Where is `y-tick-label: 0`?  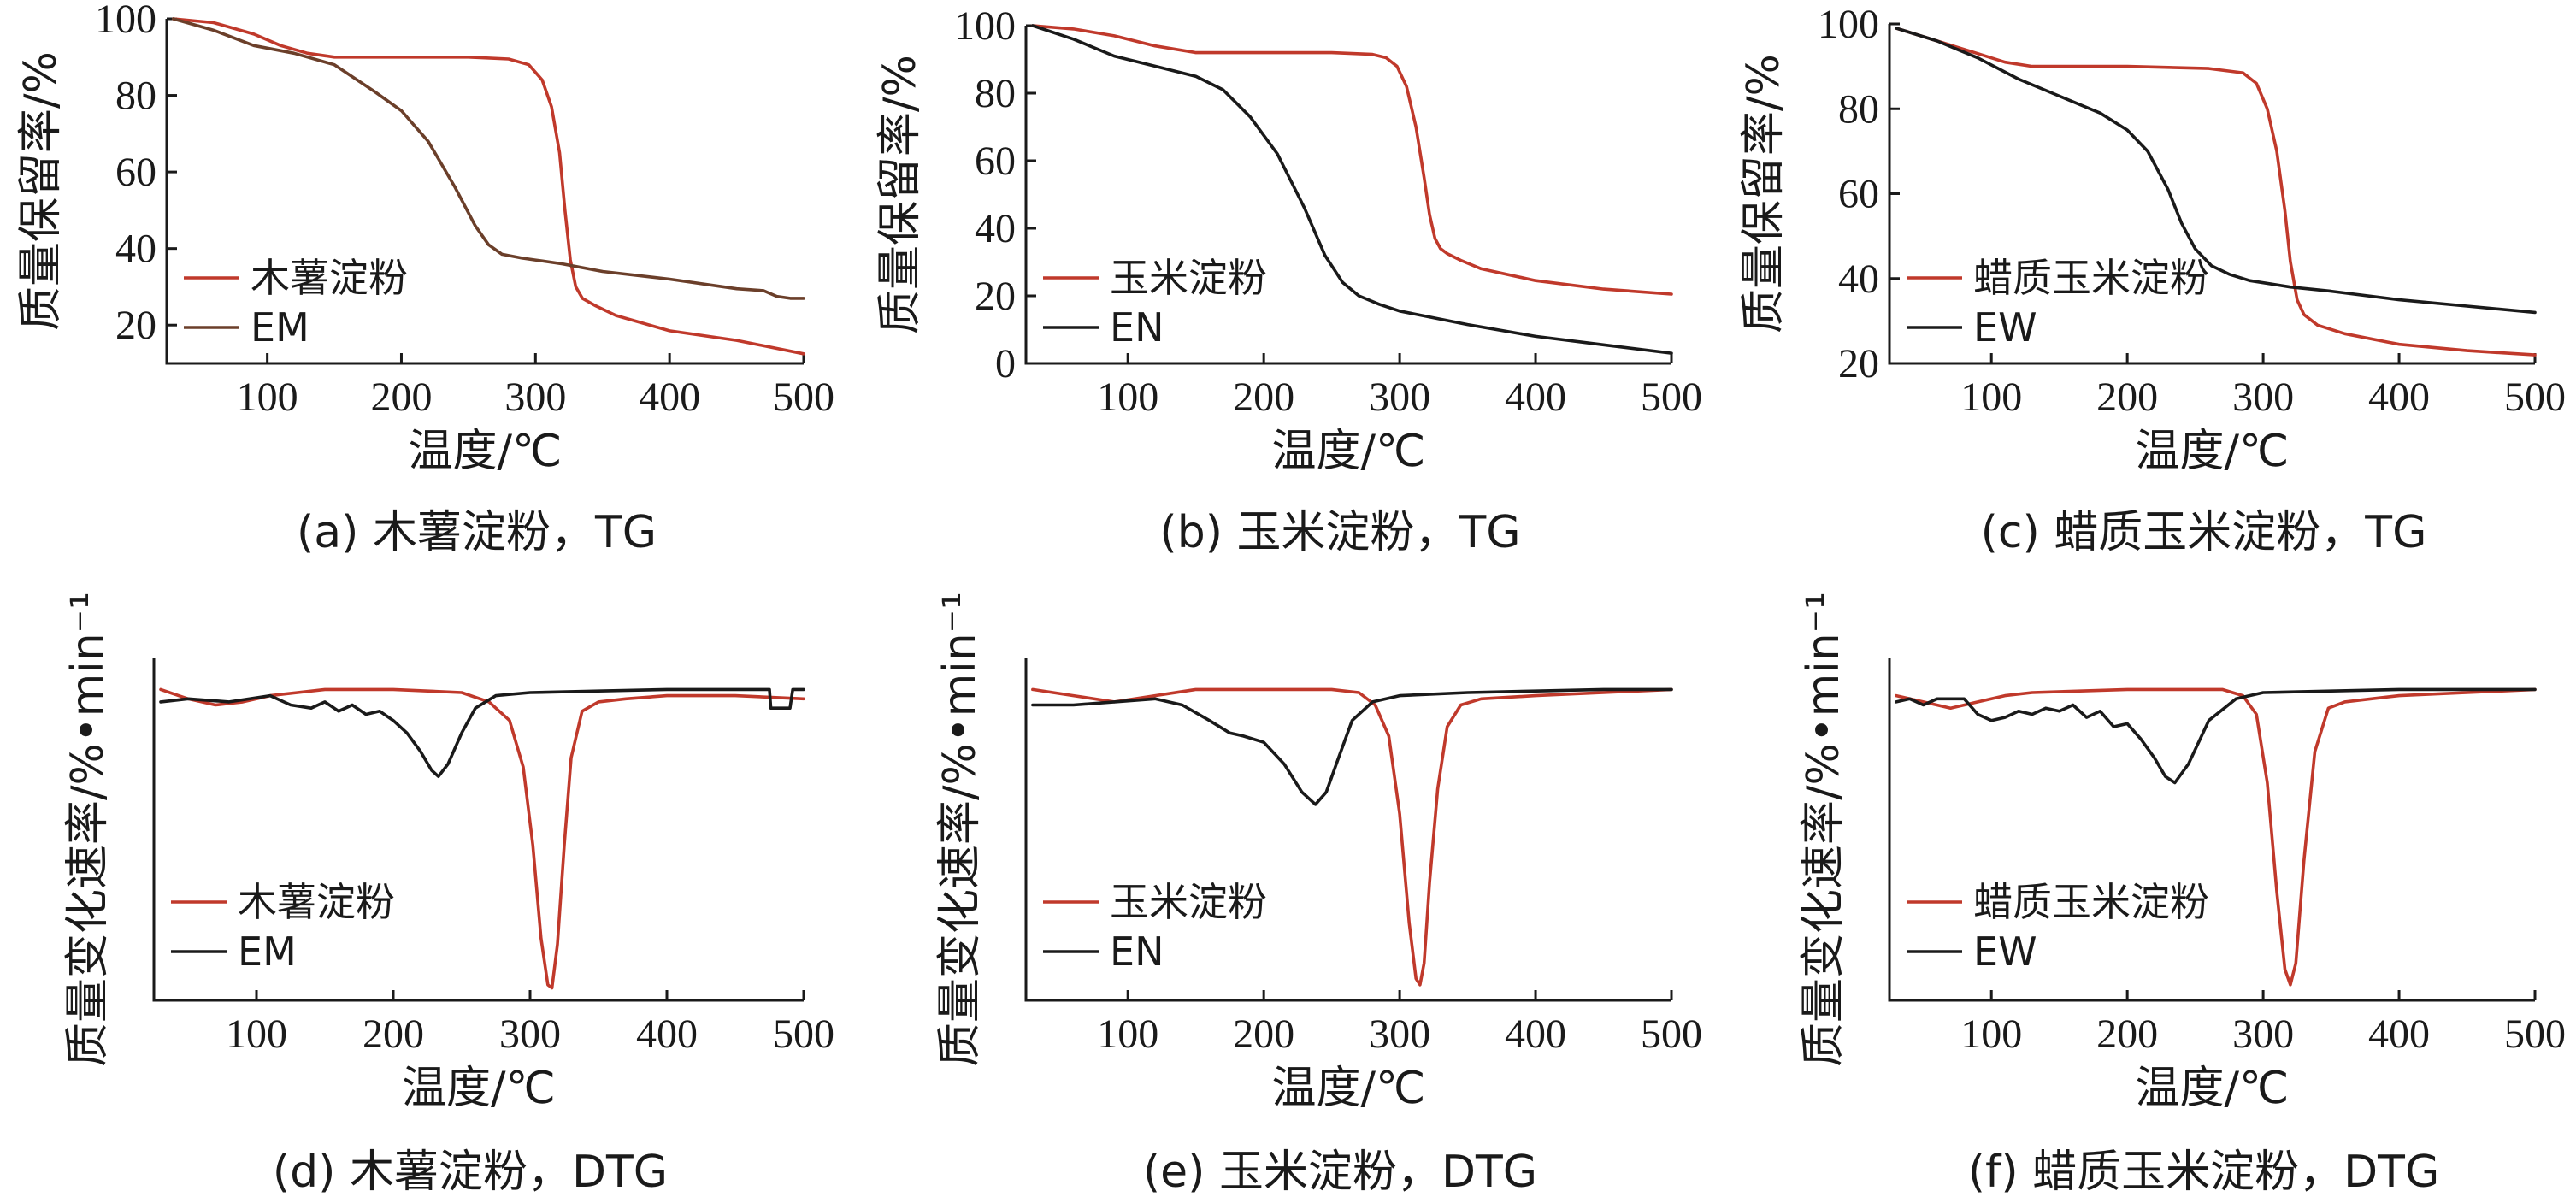
y-tick-label: 0 is located at coordinates (1005, 363).